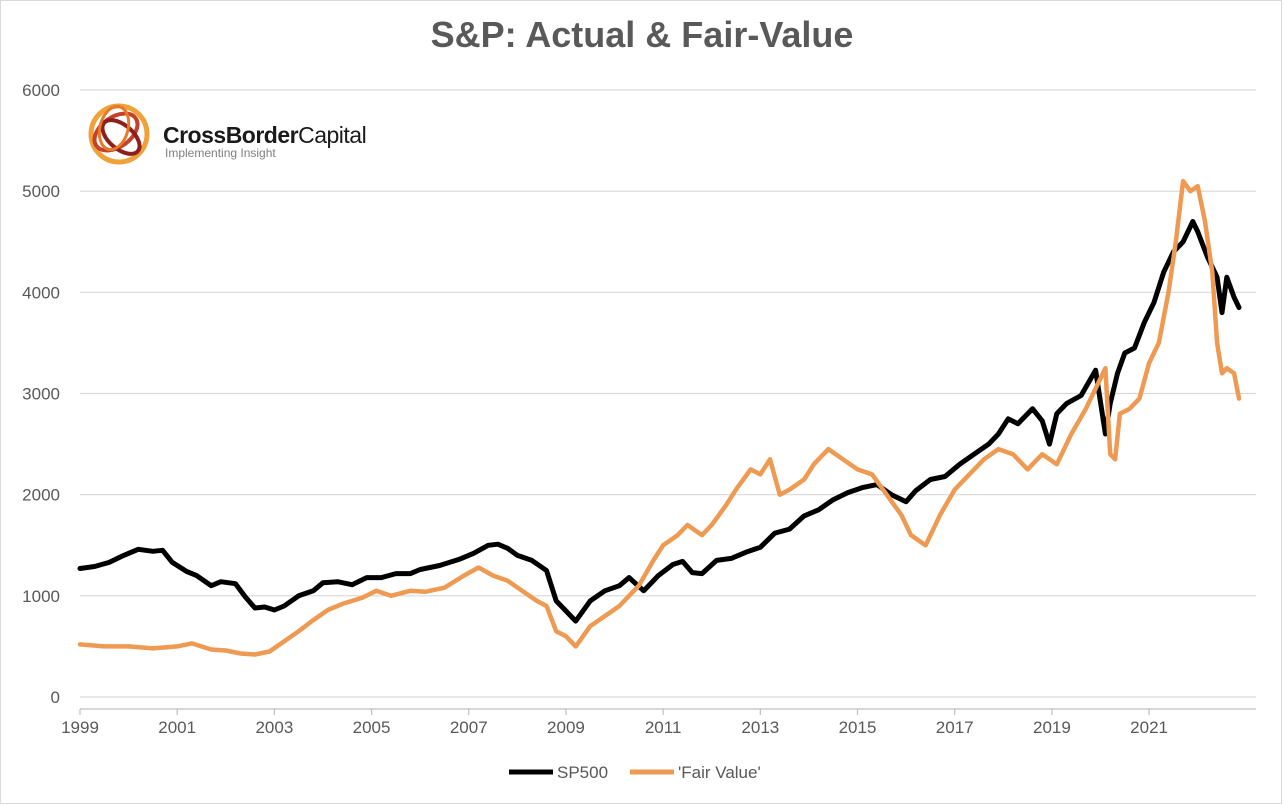  What do you see at coordinates (231, 135) in the screenshot?
I see `logo-name-bold: CrossBorder` at bounding box center [231, 135].